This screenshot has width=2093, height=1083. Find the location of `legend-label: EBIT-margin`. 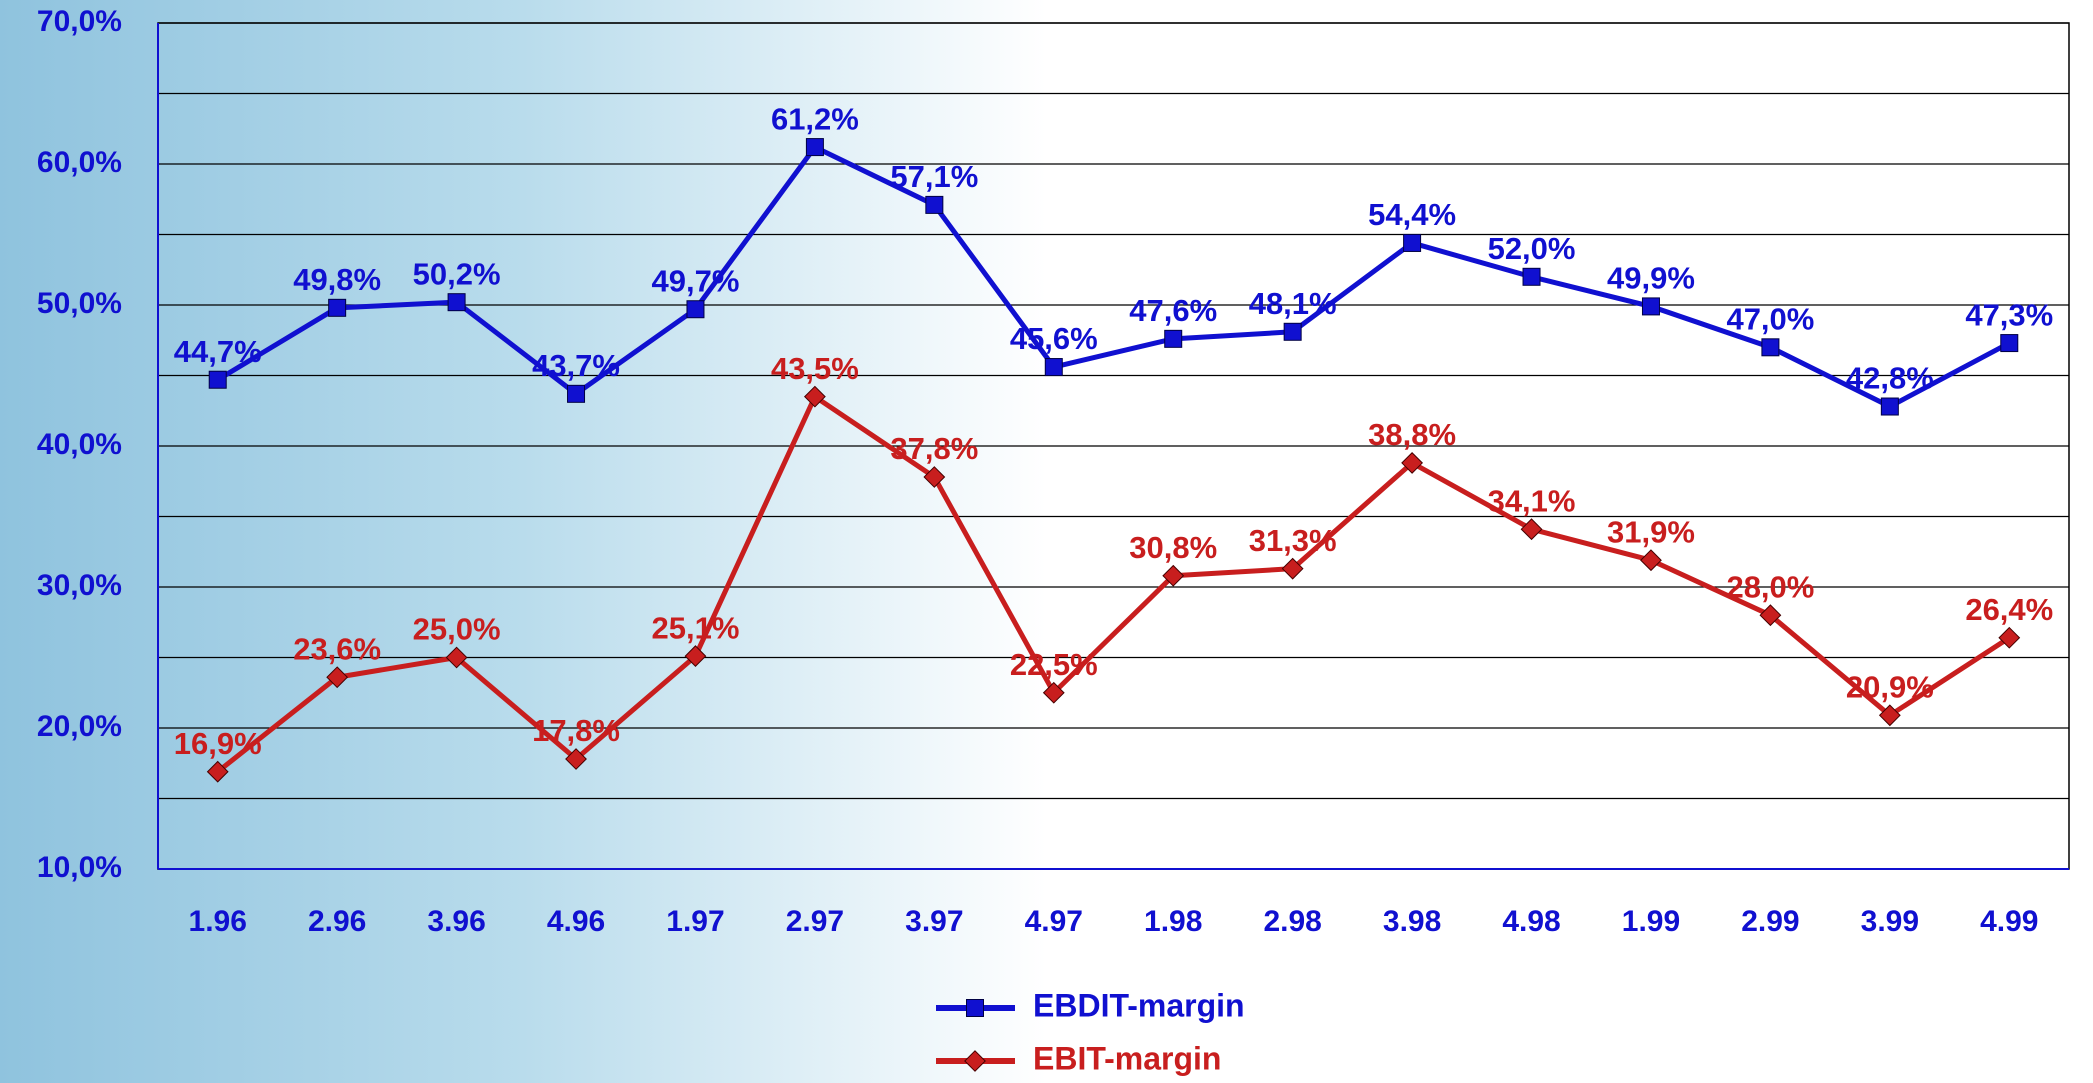

legend-label: EBIT-margin is located at coordinates (1127, 1058).